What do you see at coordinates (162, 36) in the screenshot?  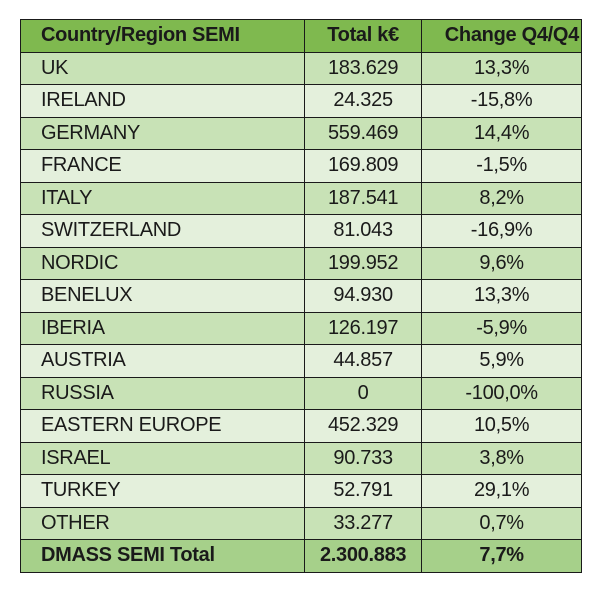 I see `header-country: Country/Region SEMI` at bounding box center [162, 36].